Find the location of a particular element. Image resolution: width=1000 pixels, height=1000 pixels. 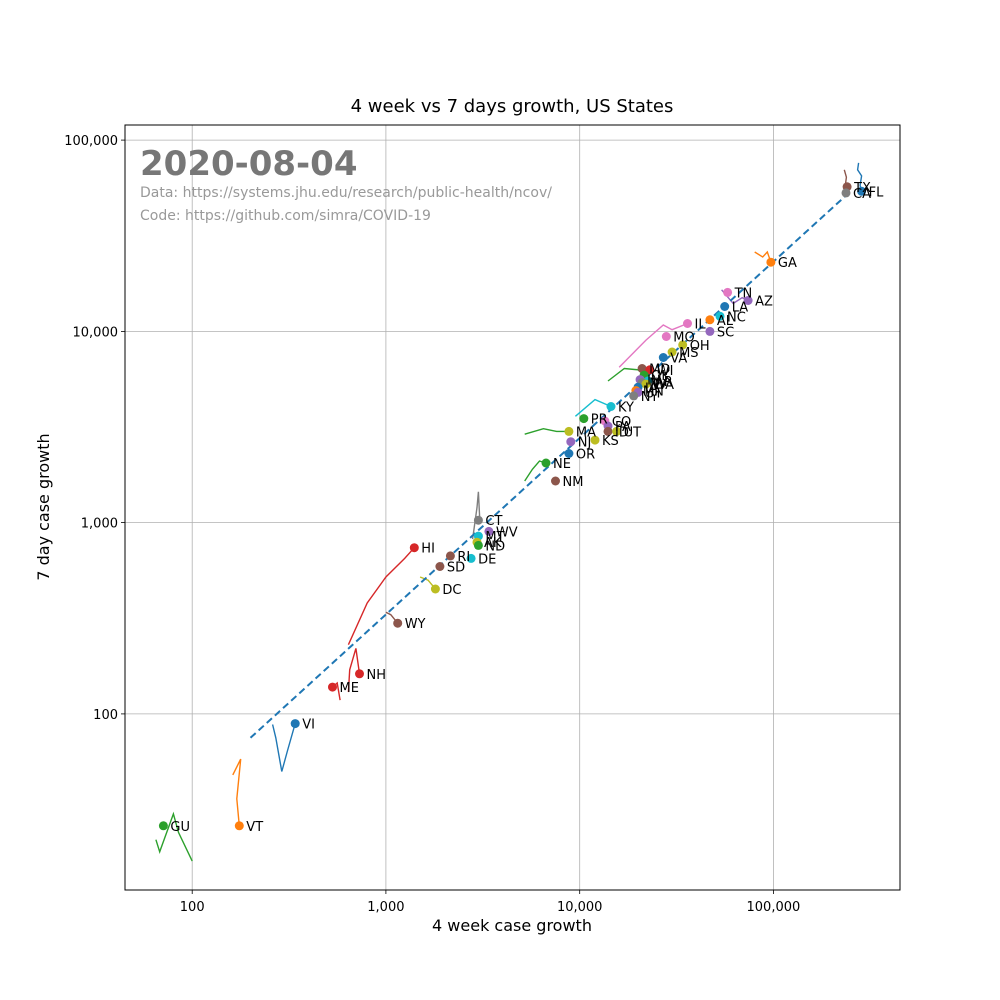

point-label-wa: WA is located at coordinates (663, 385).